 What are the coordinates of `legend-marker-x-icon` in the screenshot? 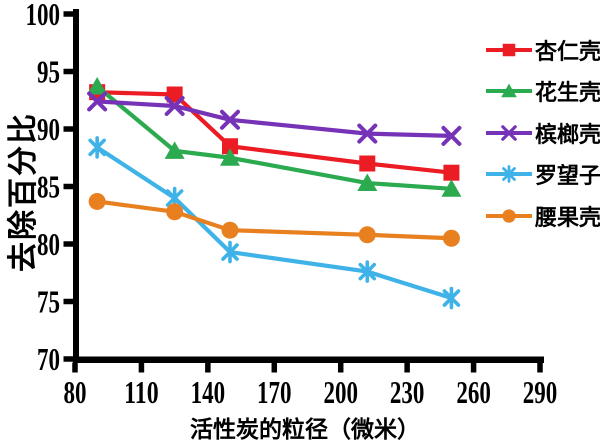 It's located at (509, 132).